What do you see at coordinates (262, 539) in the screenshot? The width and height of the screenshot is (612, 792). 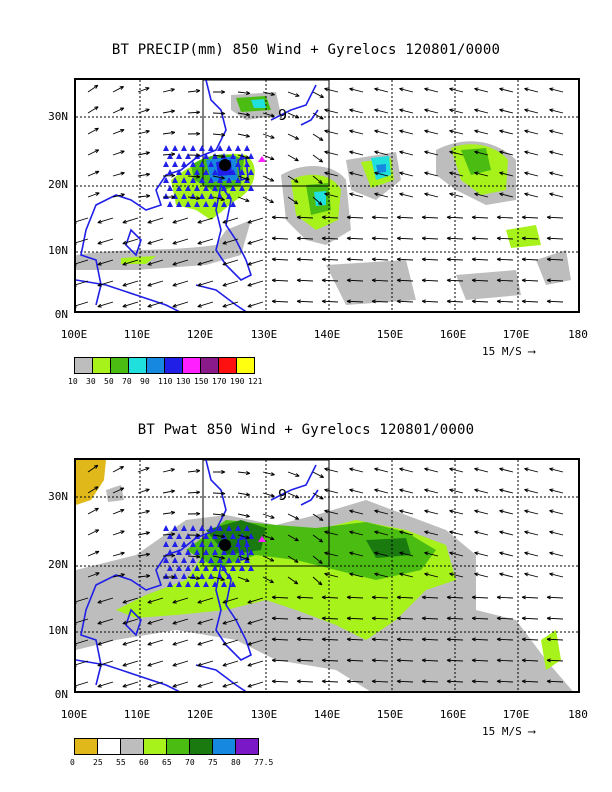 I see `bottom-magenta-marker` at bounding box center [262, 539].